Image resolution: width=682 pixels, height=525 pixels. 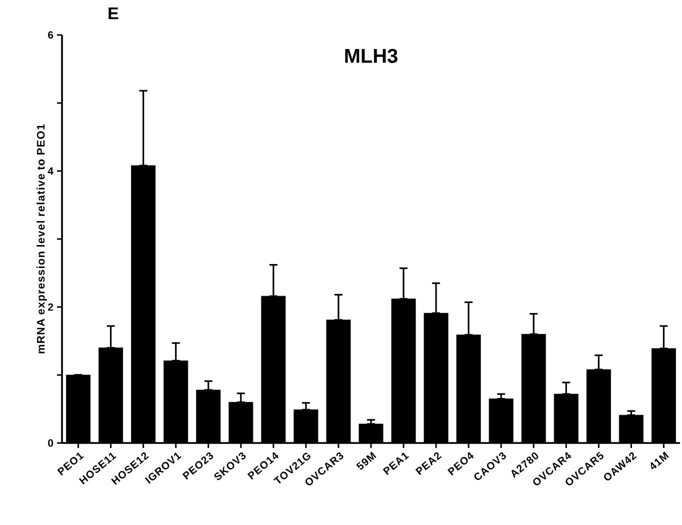 I want to click on text: MLH3, so click(x=371, y=55).